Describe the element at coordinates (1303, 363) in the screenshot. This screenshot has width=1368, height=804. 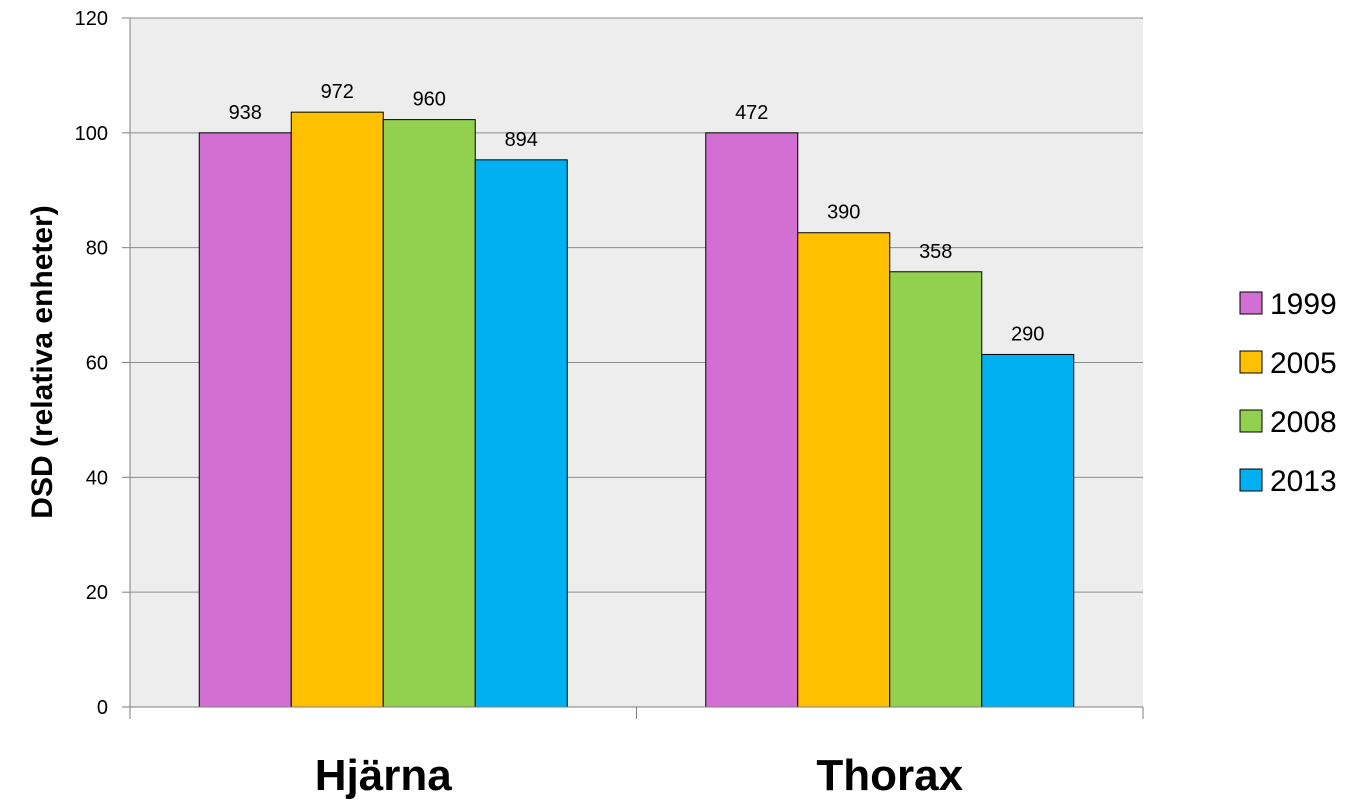
I see `legend-label: 2005` at that location.